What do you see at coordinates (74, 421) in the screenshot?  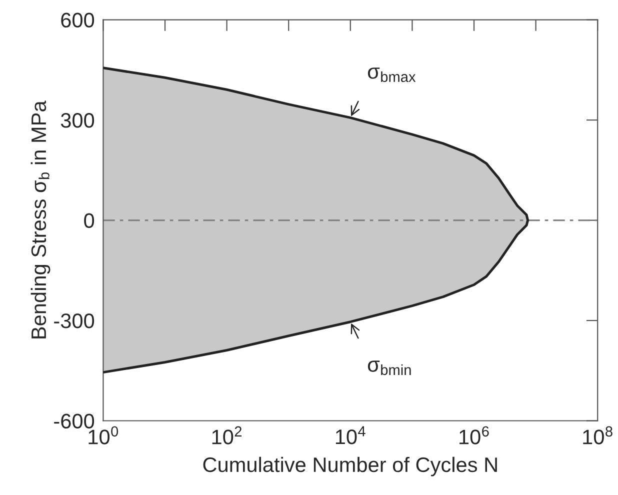 I see `y-tick-label: -600` at bounding box center [74, 421].